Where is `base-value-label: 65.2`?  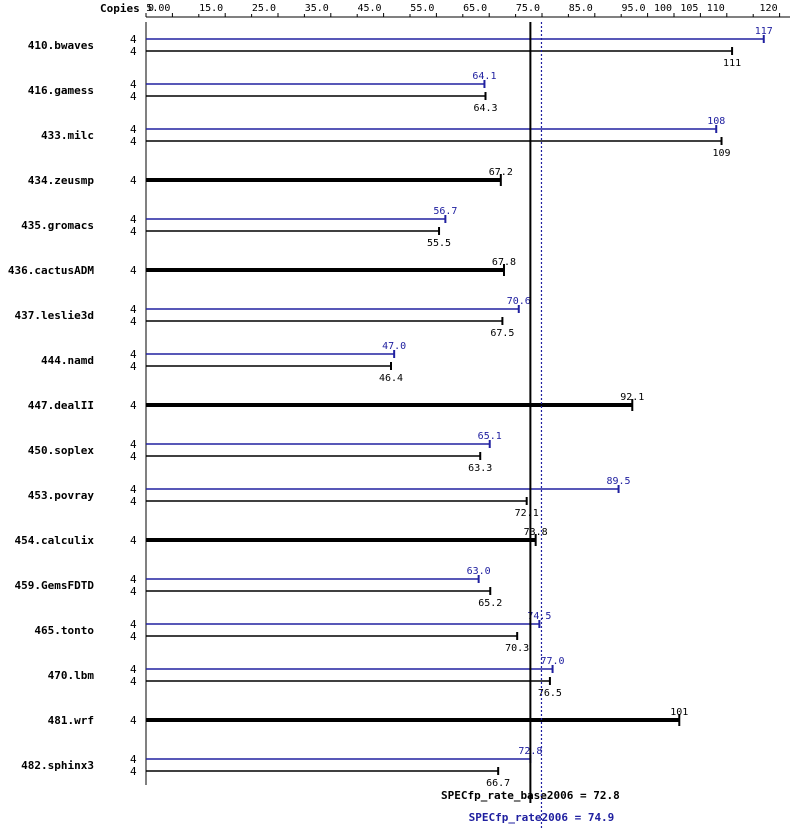 base-value-label: 65.2 is located at coordinates (490, 603).